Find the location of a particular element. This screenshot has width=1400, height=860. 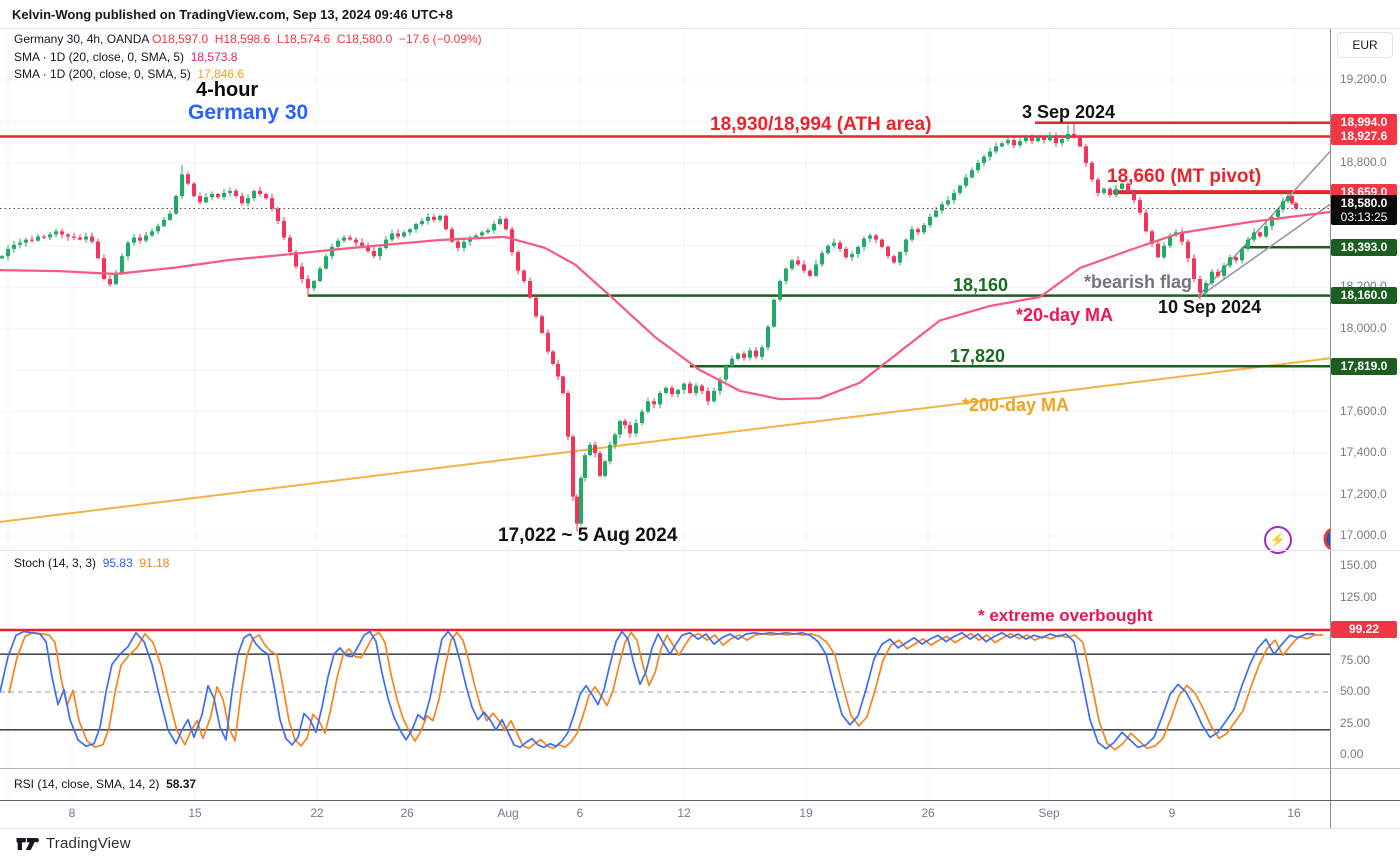

sma20-label: SMA · 1D (20, close, 0, SMA, 5) is located at coordinates (99, 57).